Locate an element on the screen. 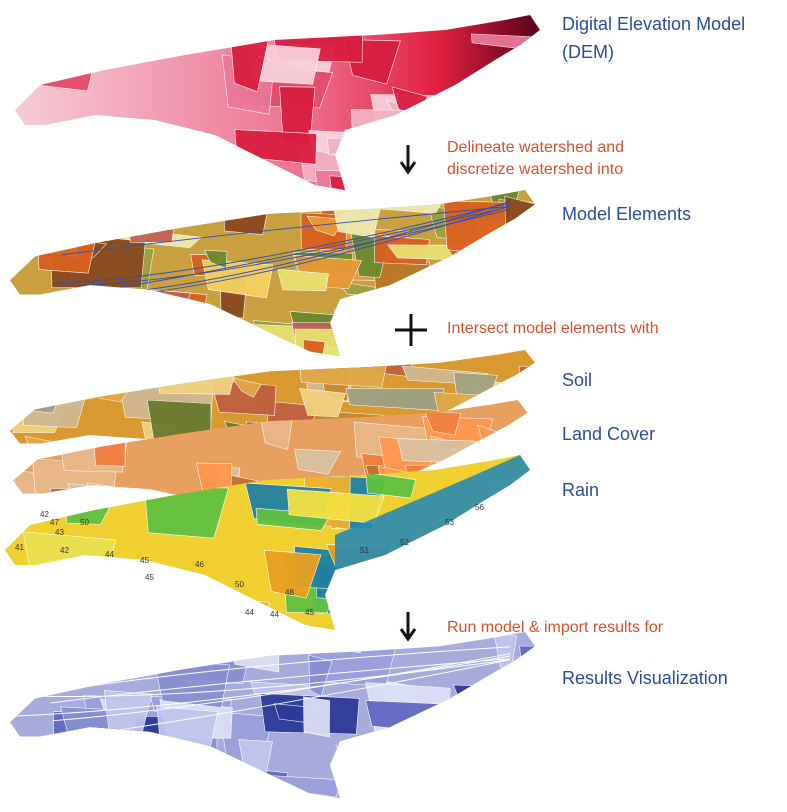  layer-label: Rain is located at coordinates (580, 490).